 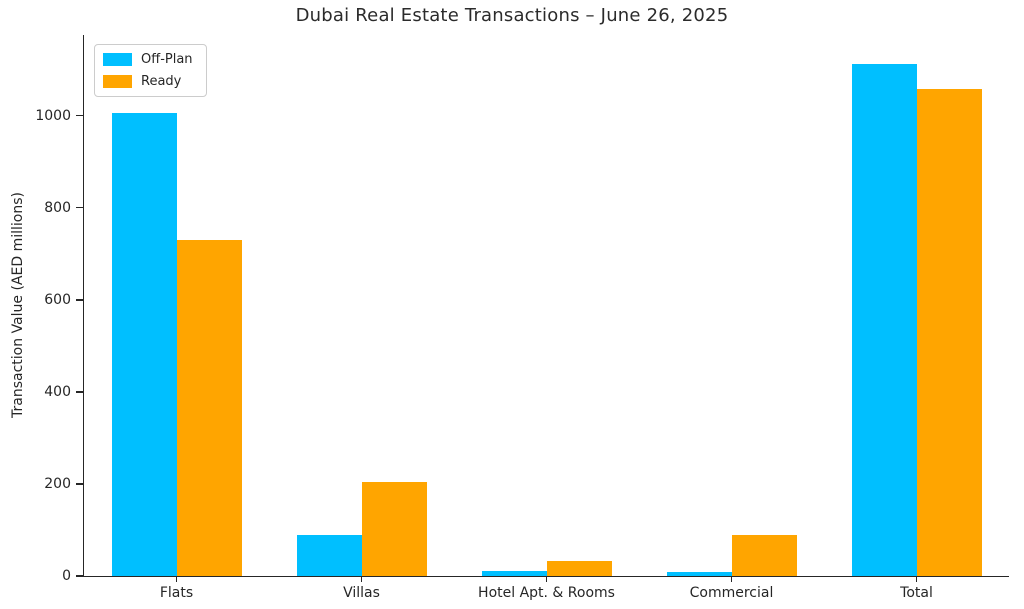 What do you see at coordinates (361, 593) in the screenshot?
I see `x-tick-label-villas: Villas` at bounding box center [361, 593].